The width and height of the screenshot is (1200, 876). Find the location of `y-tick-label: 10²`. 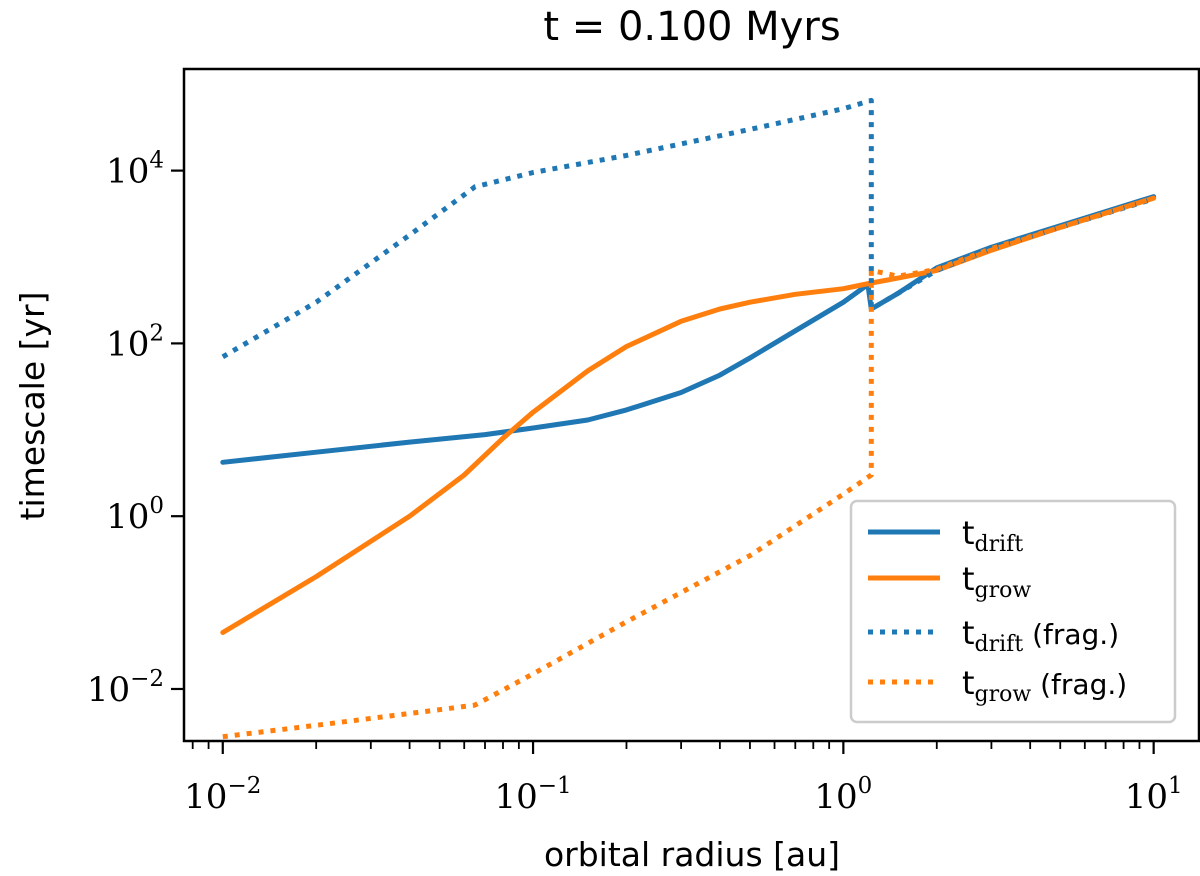

y-tick-label: 10² is located at coordinates (135, 342).